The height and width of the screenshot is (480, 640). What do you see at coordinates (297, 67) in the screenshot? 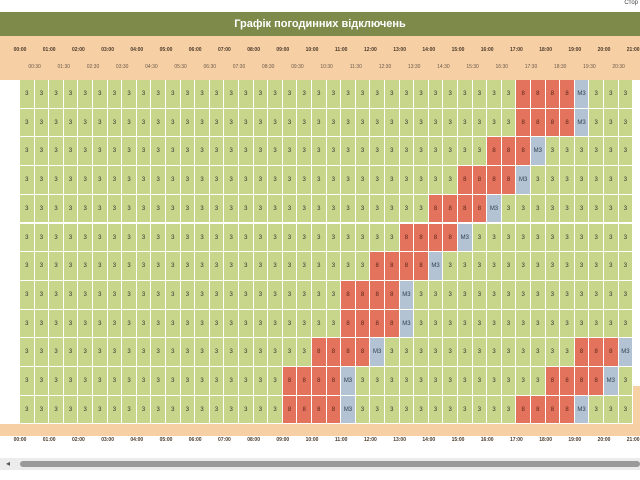
I see `half-label-top: 09:30` at bounding box center [297, 67].